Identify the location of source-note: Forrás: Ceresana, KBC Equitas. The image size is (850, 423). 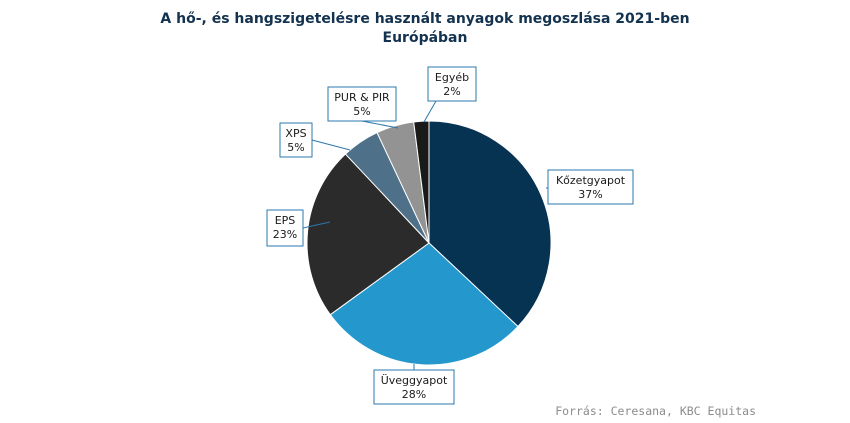
(655, 411).